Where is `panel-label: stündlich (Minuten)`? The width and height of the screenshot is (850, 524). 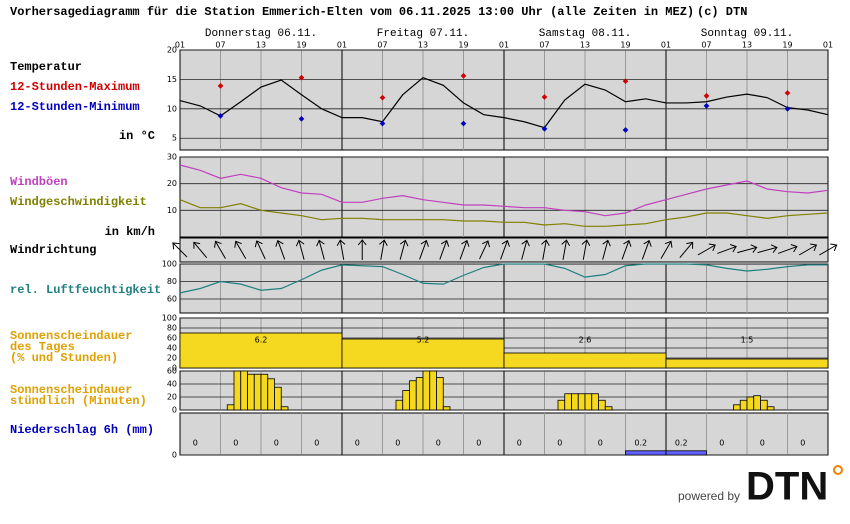 panel-label: stündlich (Minuten) is located at coordinates (78, 401).